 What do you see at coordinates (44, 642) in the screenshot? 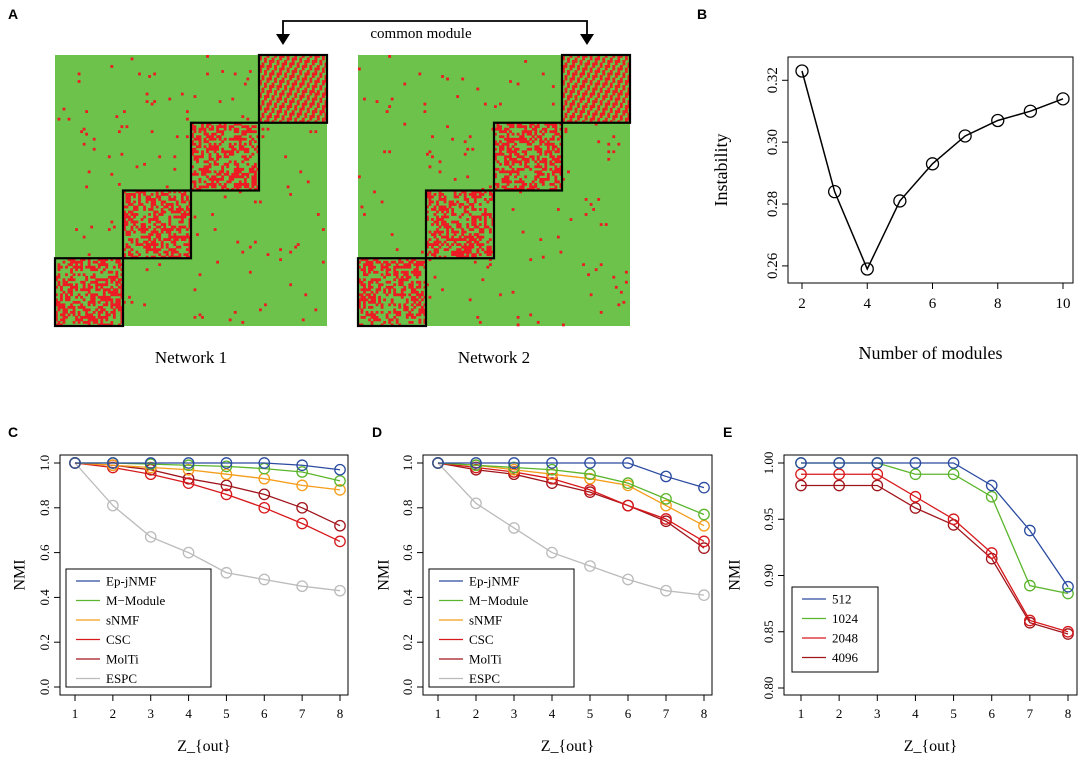
I see `y-tick-label: 0.2` at bounding box center [44, 642].